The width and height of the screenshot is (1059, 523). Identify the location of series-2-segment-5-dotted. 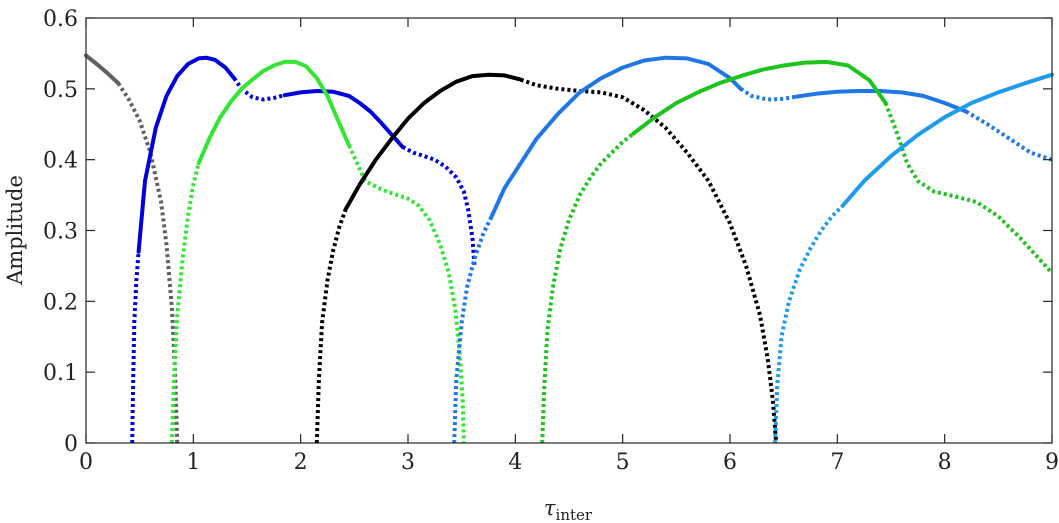
(439, 206).